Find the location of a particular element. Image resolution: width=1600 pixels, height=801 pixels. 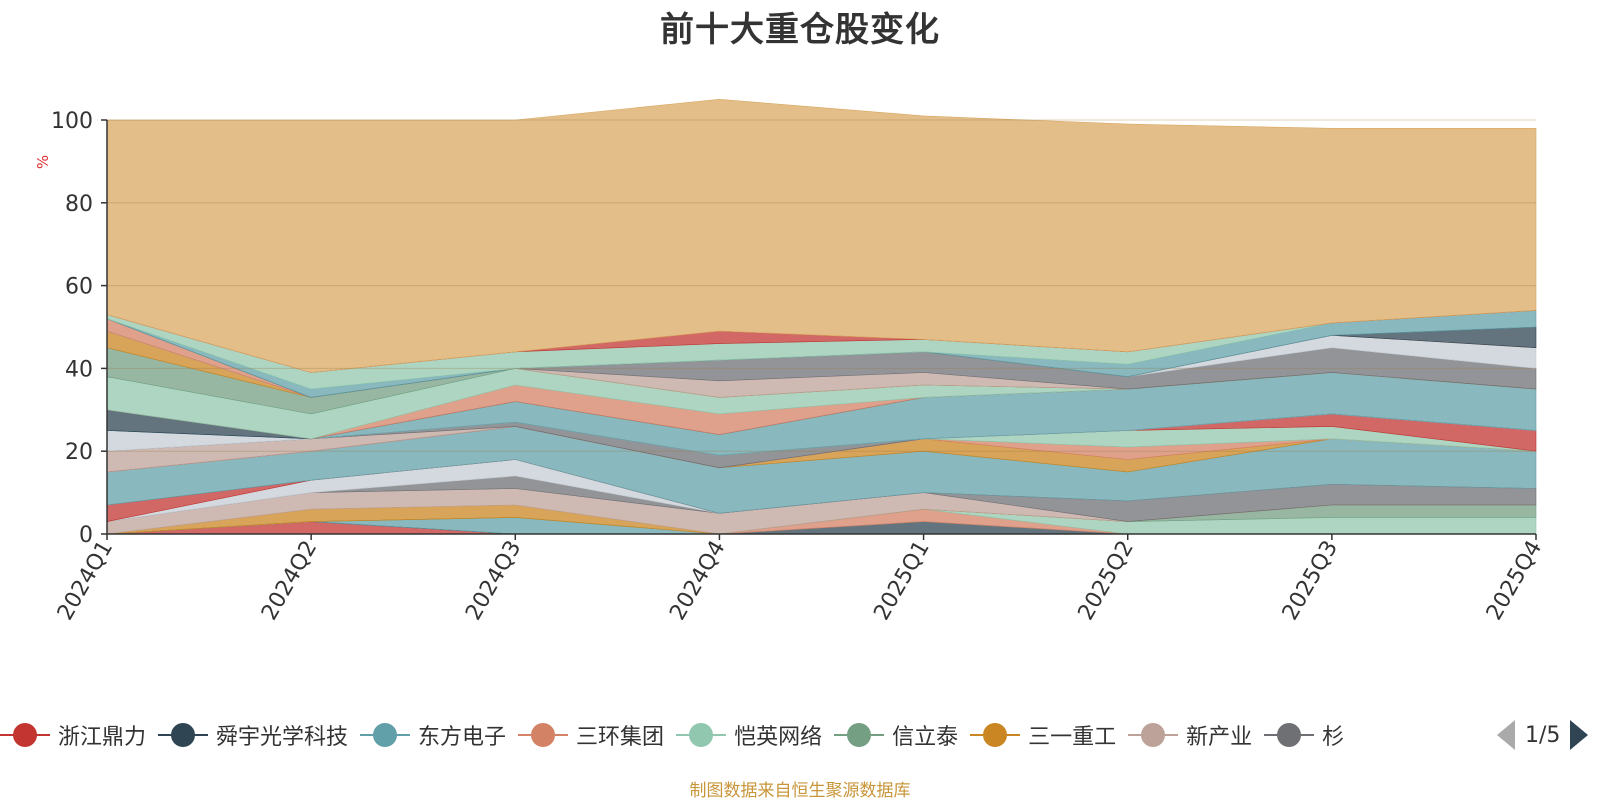

y-tick-label: 60 is located at coordinates (79, 287).